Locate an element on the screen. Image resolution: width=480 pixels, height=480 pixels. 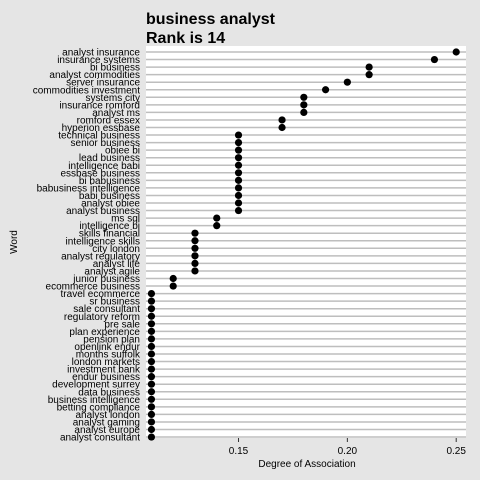
y-tick-label: endur business is located at coordinates (106, 377).